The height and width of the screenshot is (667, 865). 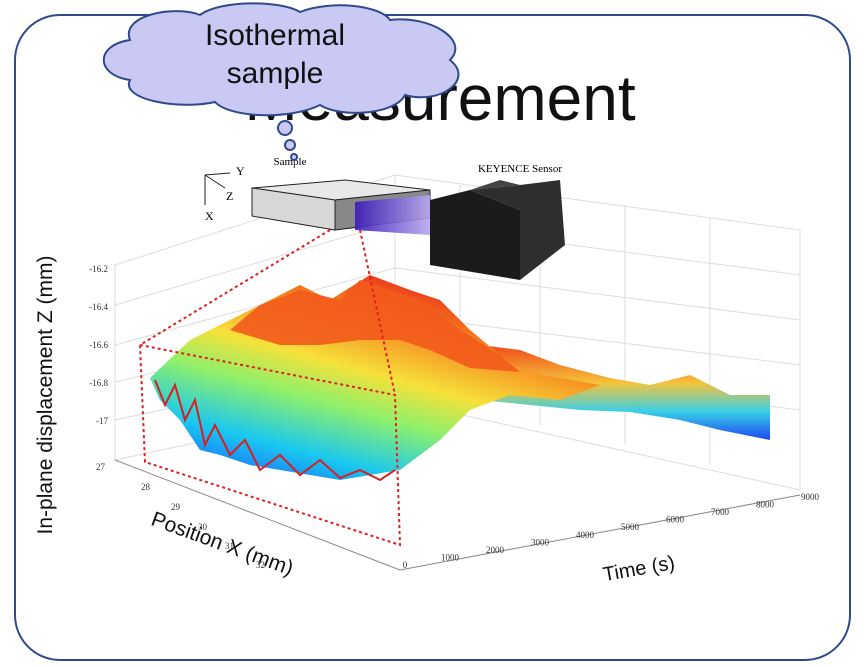 I want to click on axis-letter: X, so click(x=209, y=216).